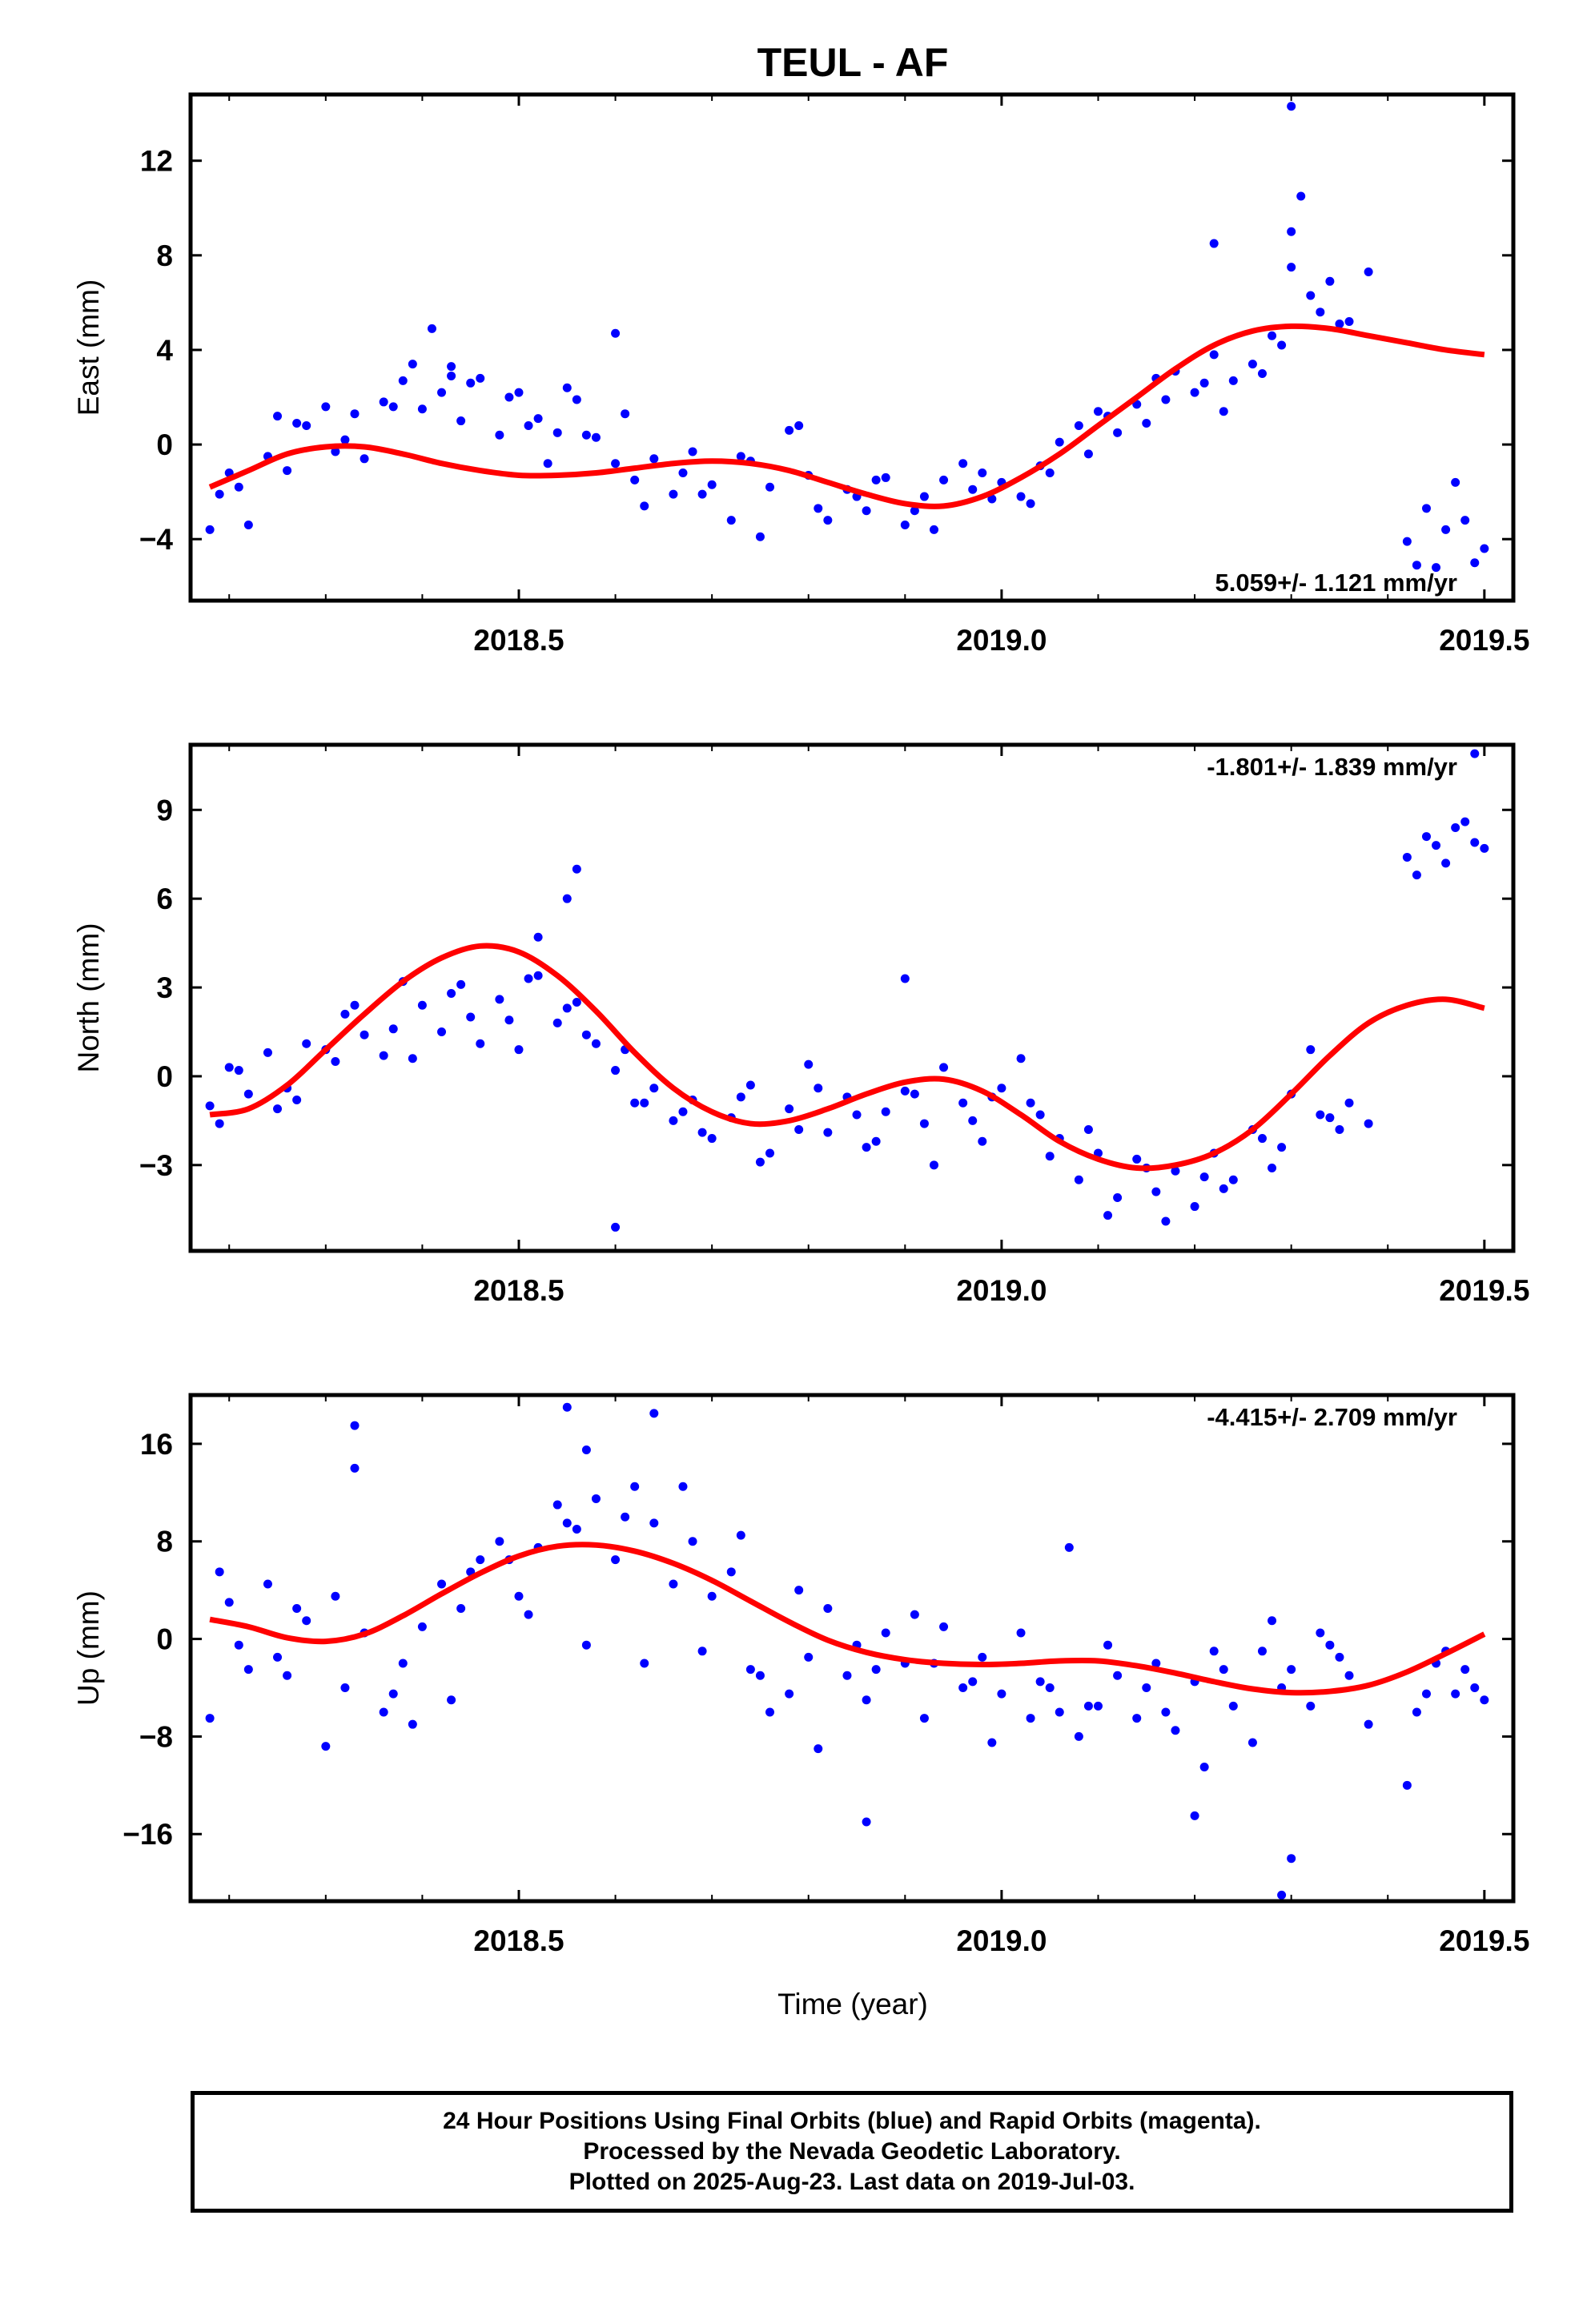 Image resolution: width=1591 pixels, height=2324 pixels. Describe the element at coordinates (156, 1737) in the screenshot. I see `y-tick-label: −8` at that location.